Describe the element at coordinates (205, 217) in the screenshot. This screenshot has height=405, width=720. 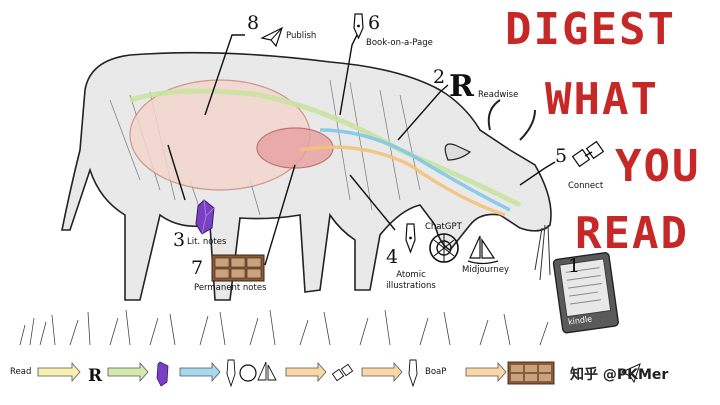
I see `purple-crystal-icon` at that location.